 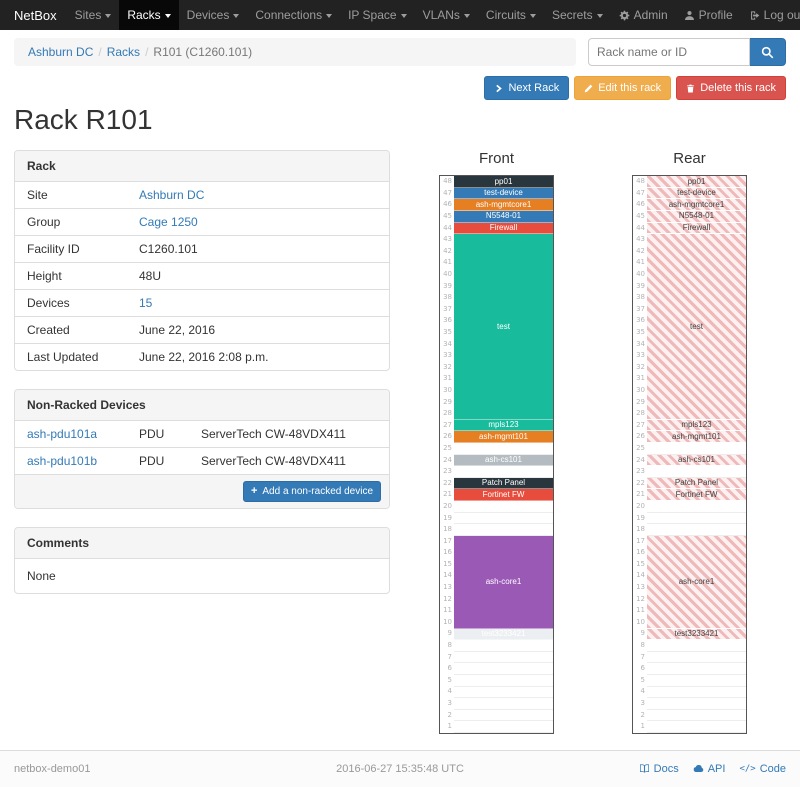 What do you see at coordinates (640, 598) in the screenshot?
I see `unit-number: 12` at bounding box center [640, 598].